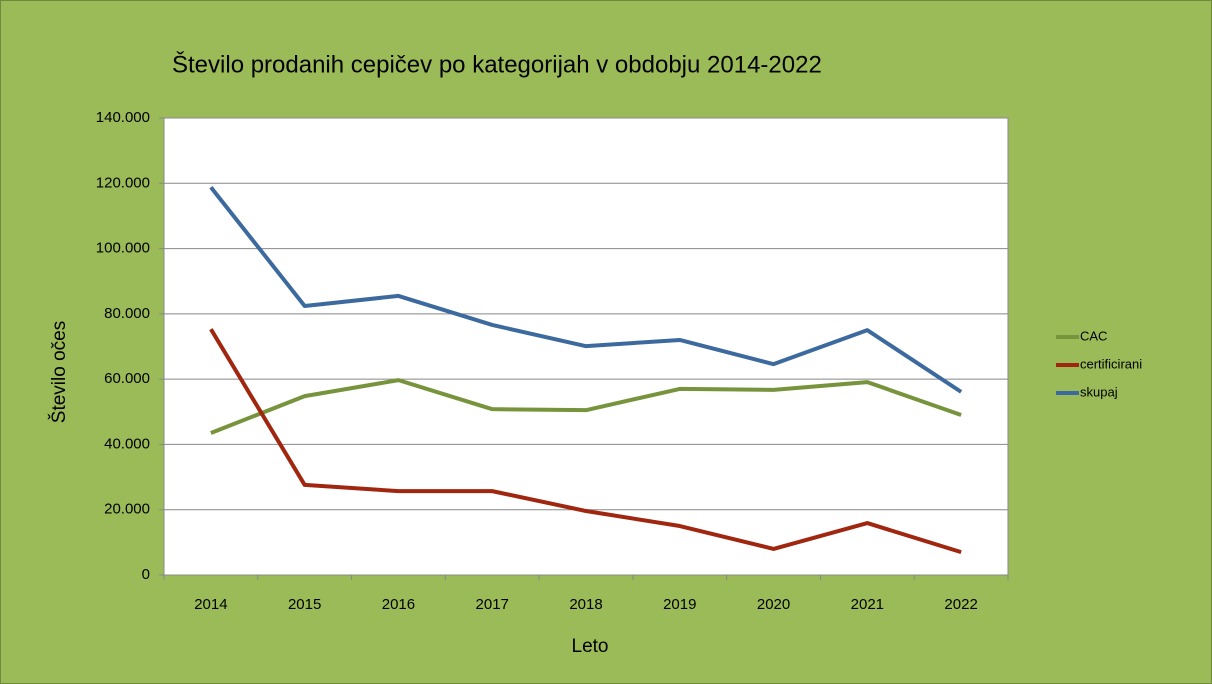 The image size is (1212, 684). Describe the element at coordinates (127, 443) in the screenshot. I see `y-tick-label: 40.000` at that location.